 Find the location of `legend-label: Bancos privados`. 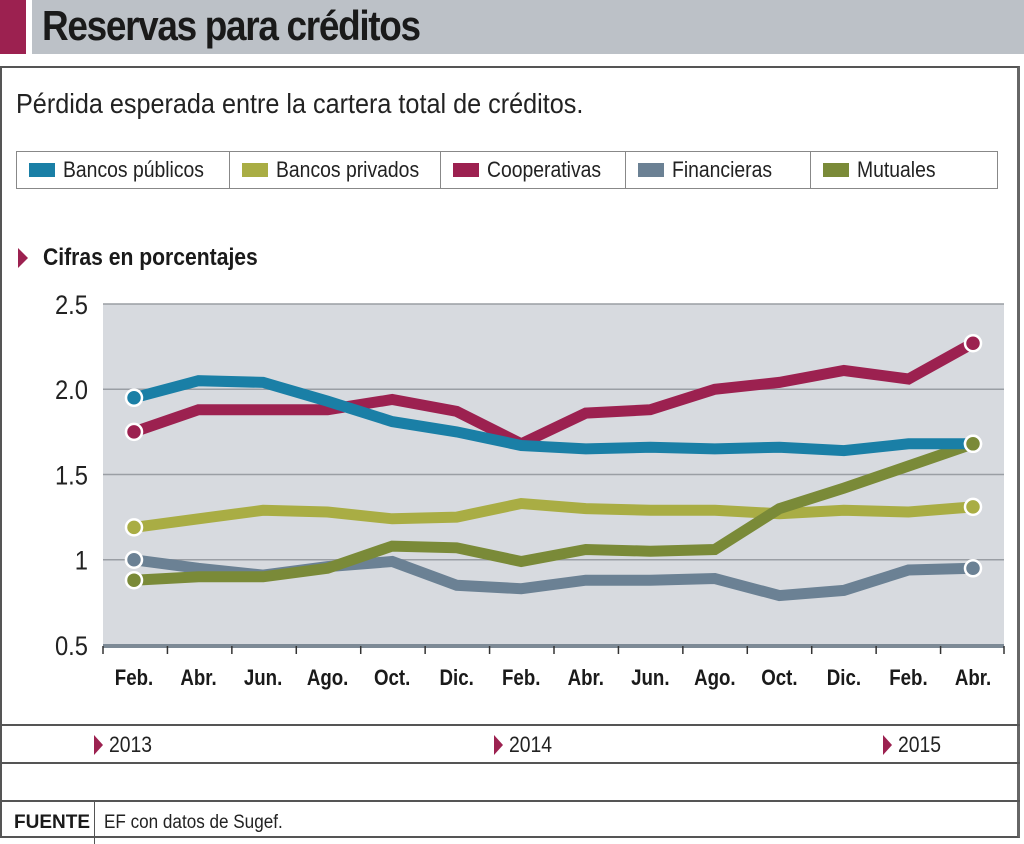

legend-label: Bancos privados is located at coordinates (348, 169).